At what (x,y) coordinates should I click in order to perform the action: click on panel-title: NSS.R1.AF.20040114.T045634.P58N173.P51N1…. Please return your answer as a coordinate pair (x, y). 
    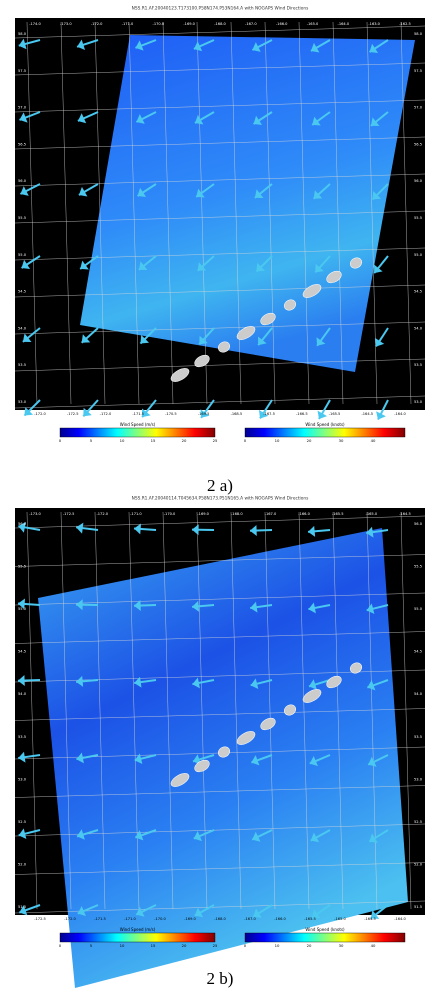
    Looking at the image, I should click on (220, 499).